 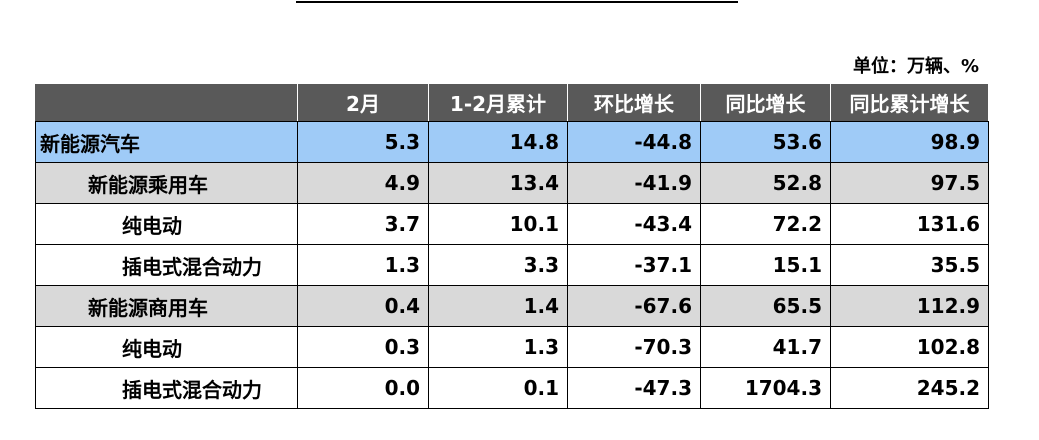 I want to click on value-cell: 112.9, so click(x=909, y=306).